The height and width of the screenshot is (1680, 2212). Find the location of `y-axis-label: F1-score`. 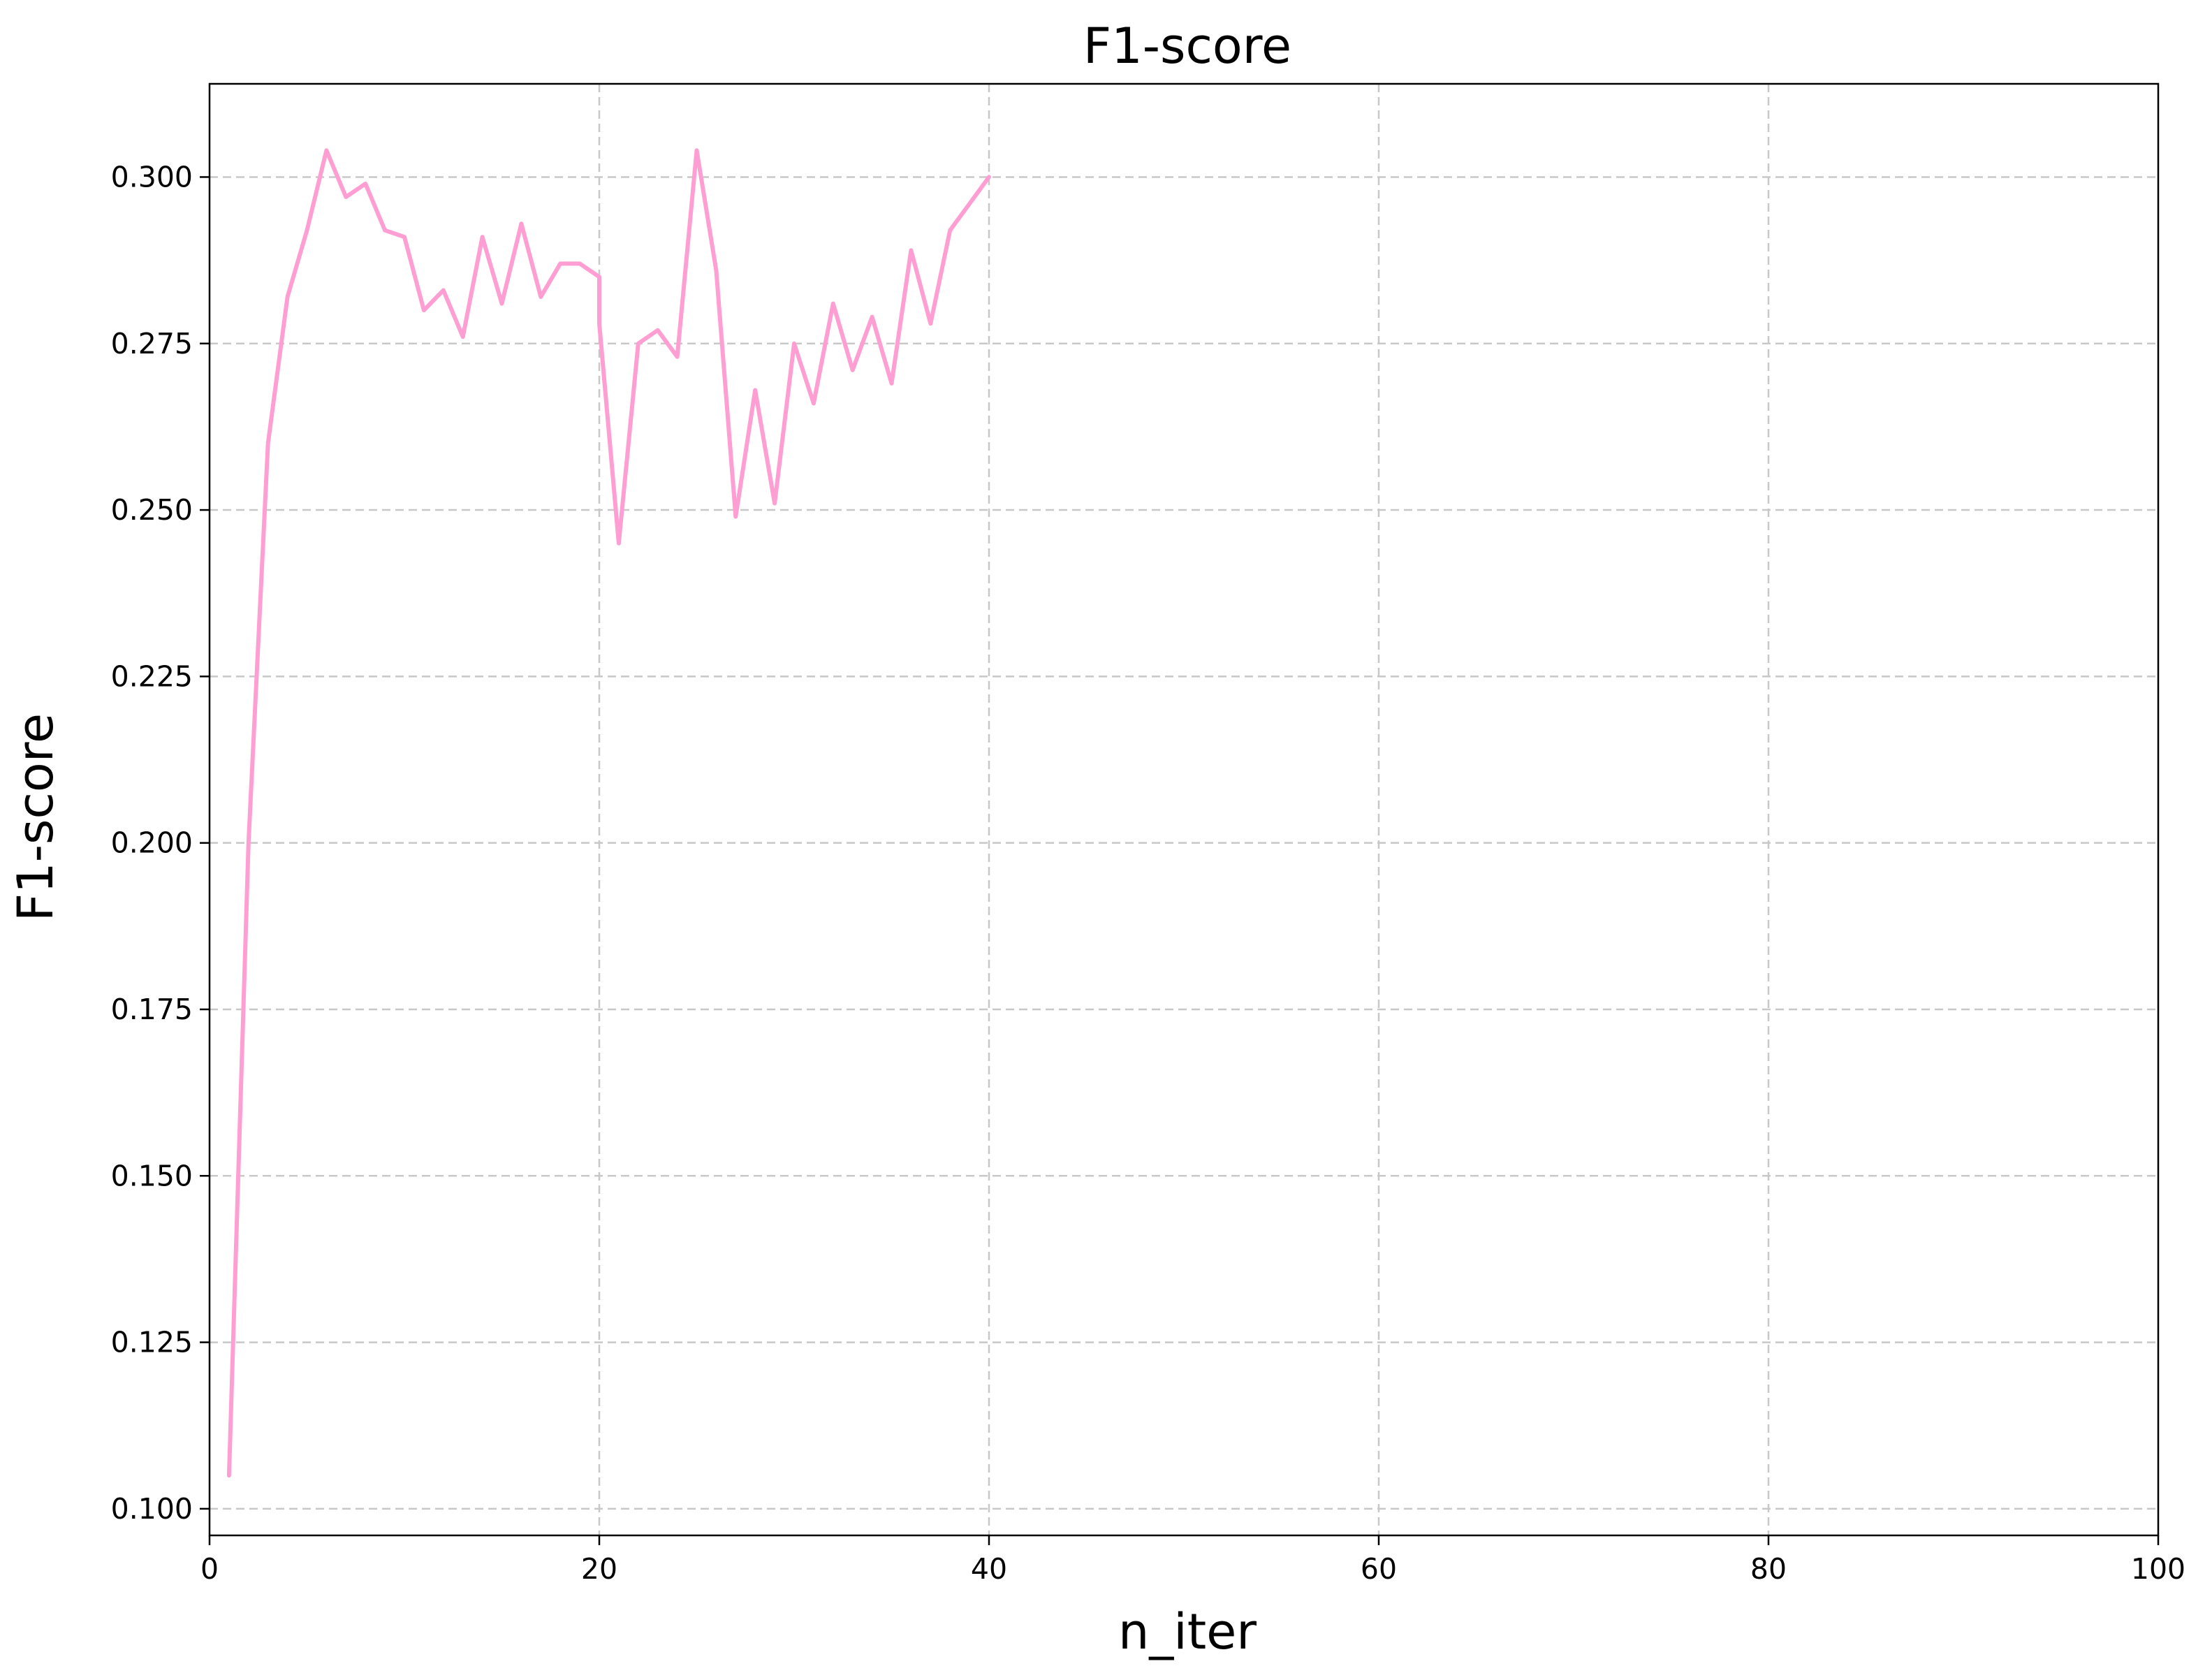

y-axis-label: F1-score is located at coordinates (35, 817).